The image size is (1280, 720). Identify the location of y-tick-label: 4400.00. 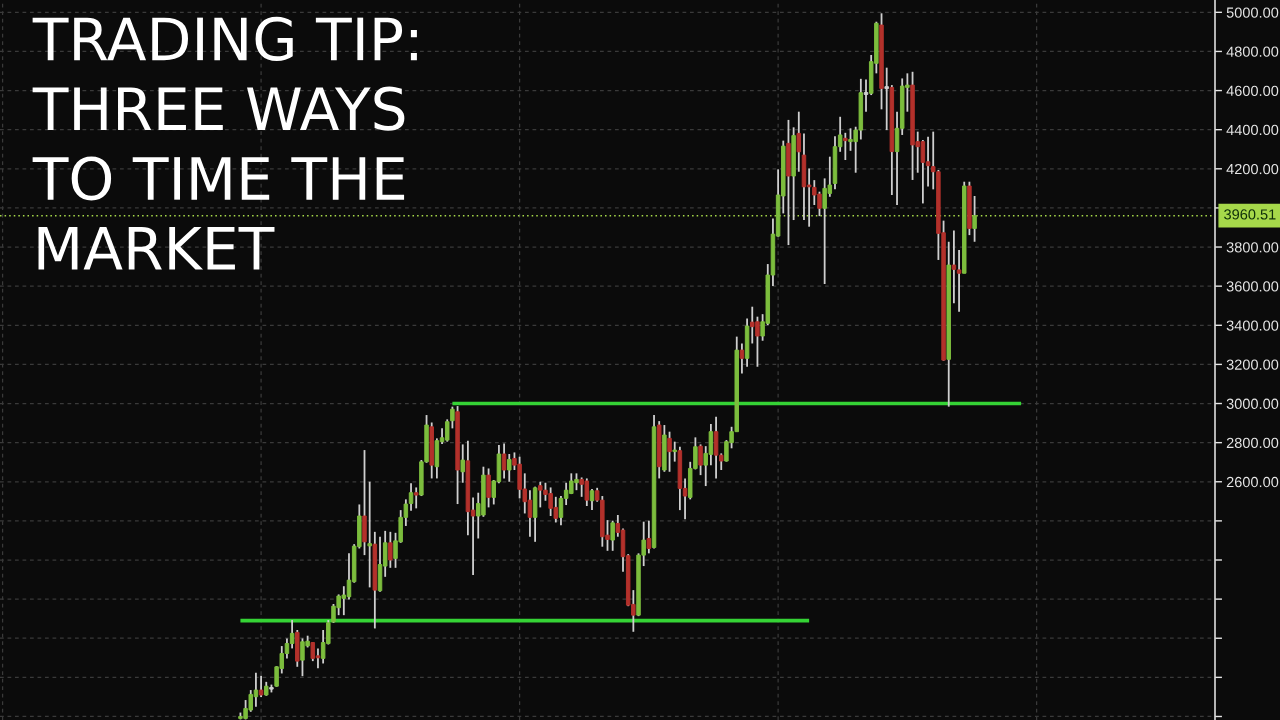
(1252, 130).